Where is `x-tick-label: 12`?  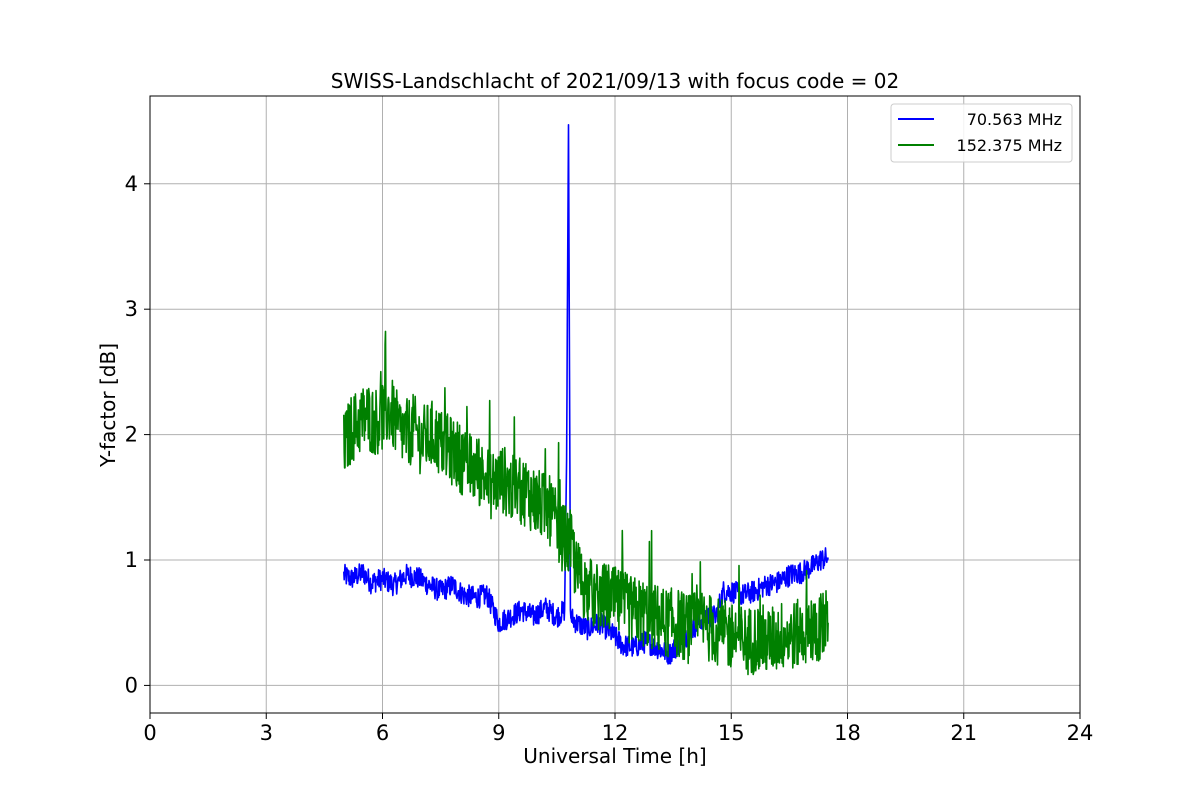
x-tick-label: 12 is located at coordinates (615, 733).